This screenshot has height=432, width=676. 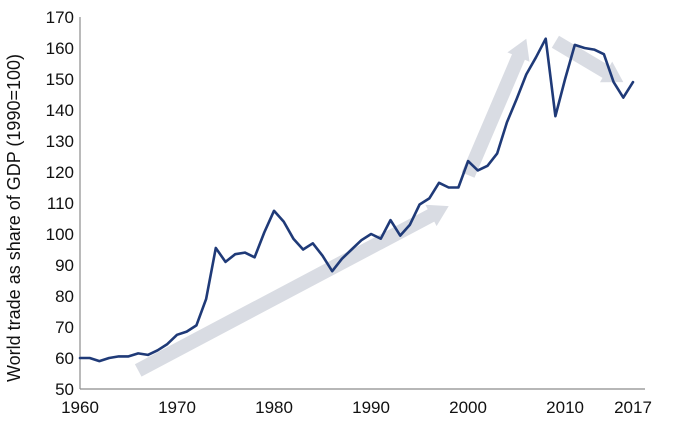 What do you see at coordinates (60, 172) in the screenshot?
I see `y-tick-label: 120` at bounding box center [60, 172].